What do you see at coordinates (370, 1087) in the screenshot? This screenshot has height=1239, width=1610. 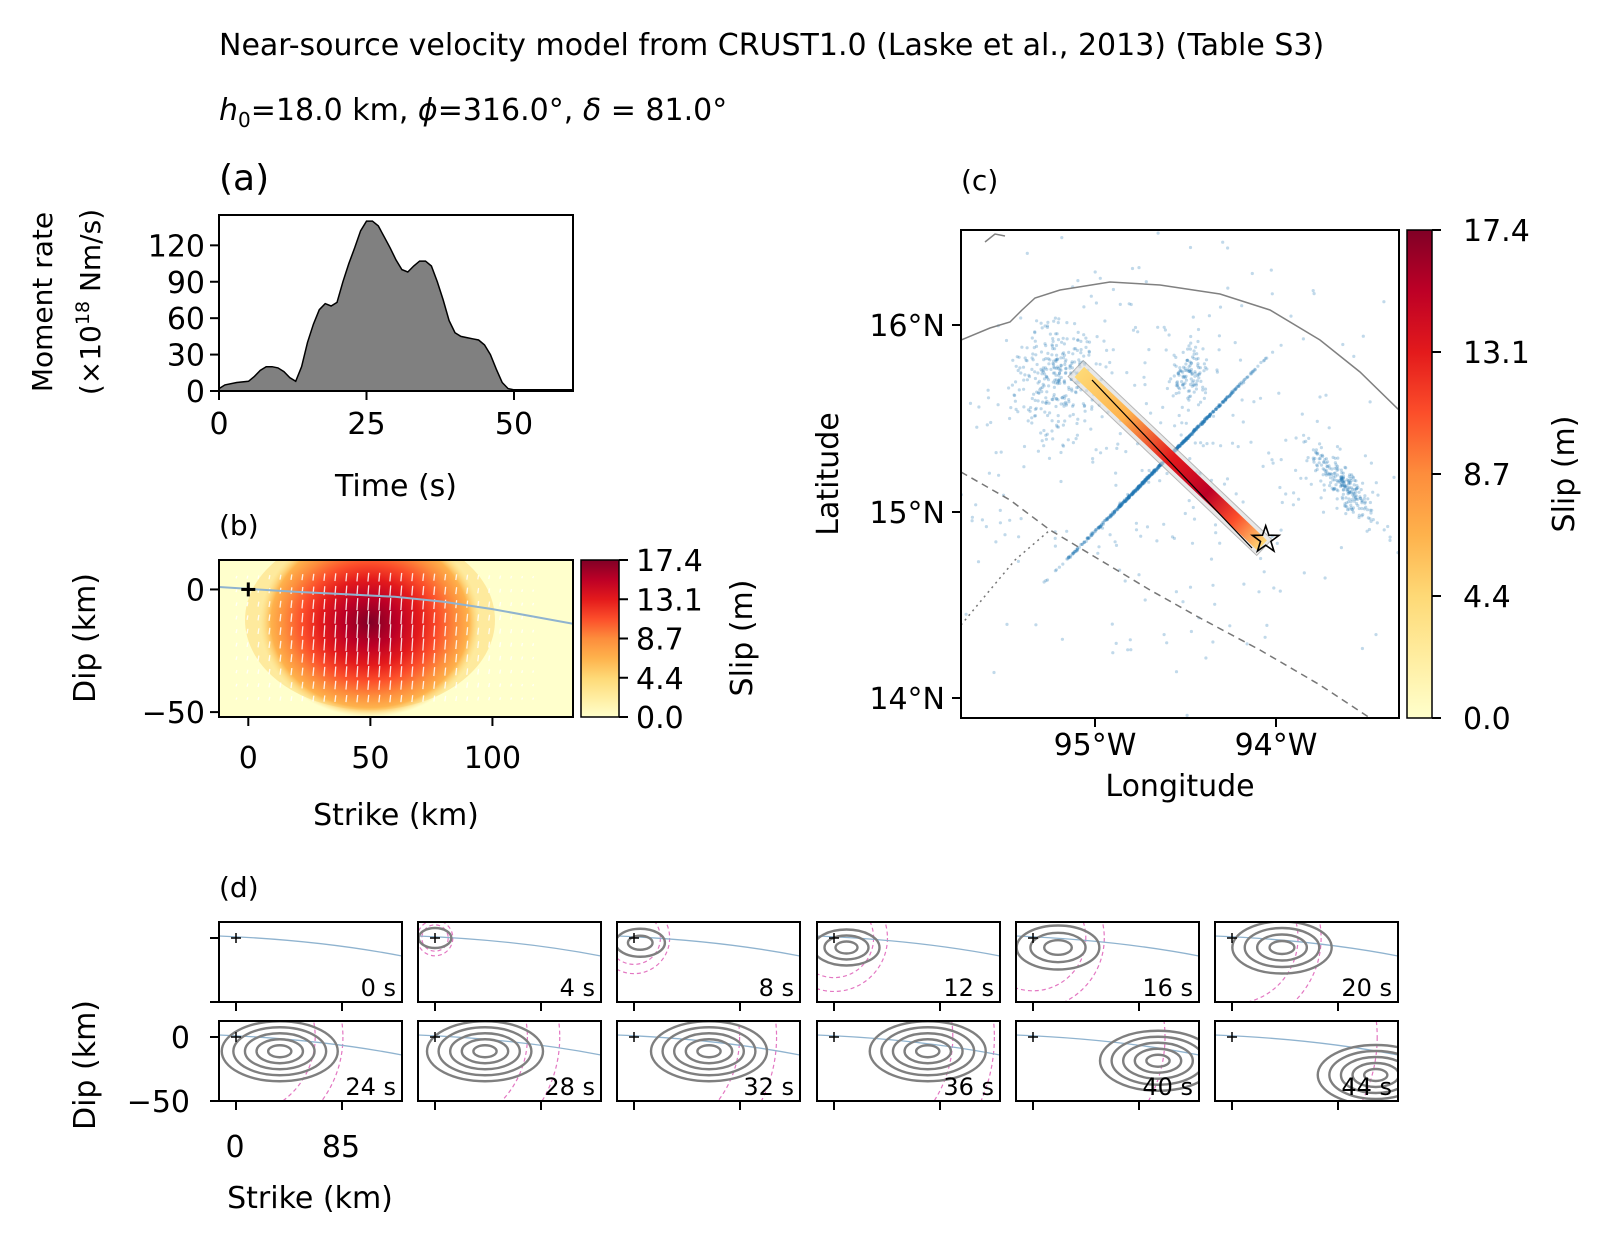 I see `snapshot-time-label: 24 s` at bounding box center [370, 1087].